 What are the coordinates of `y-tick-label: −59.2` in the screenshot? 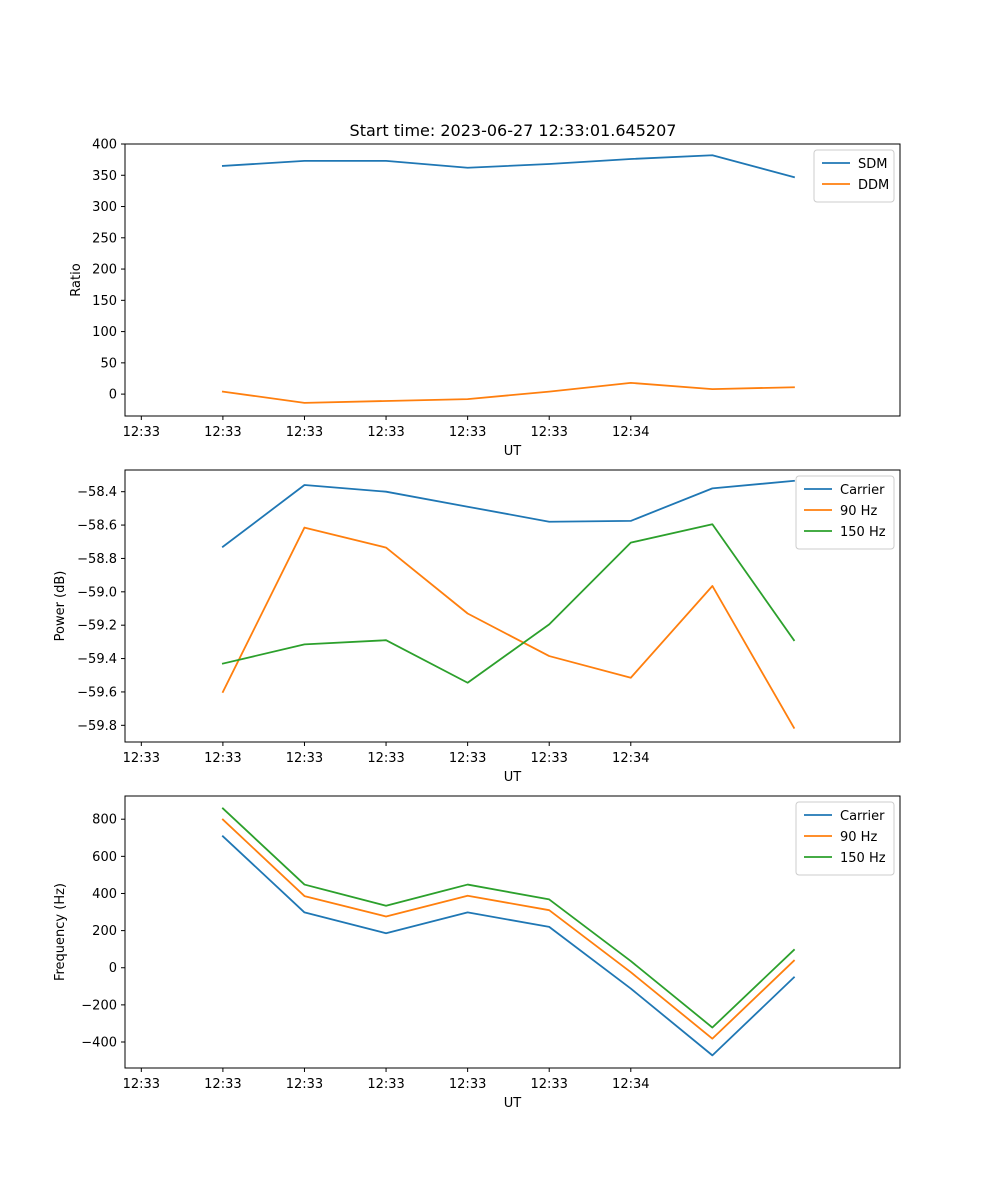 It's located at (97, 626).